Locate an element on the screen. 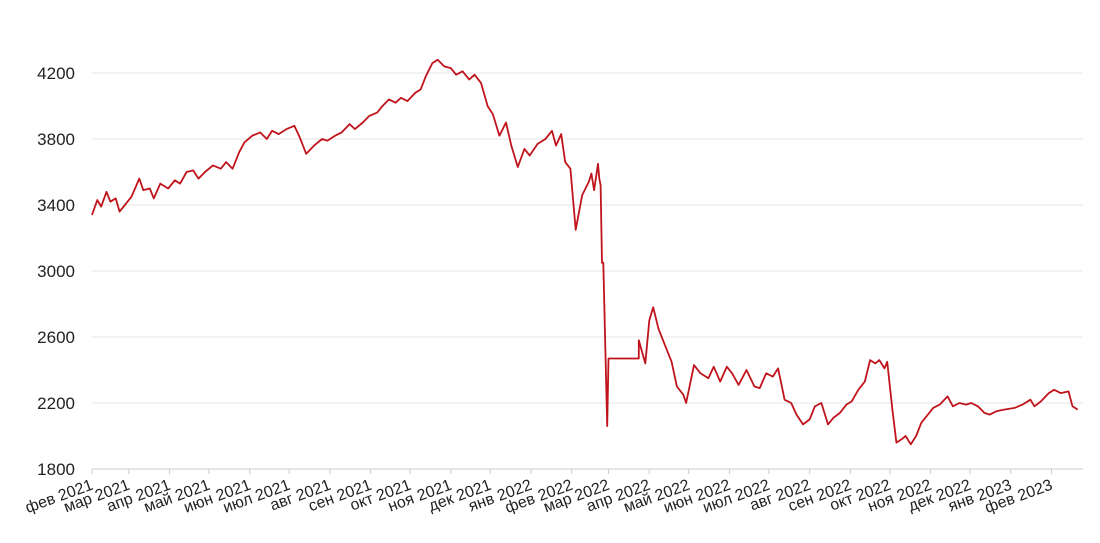 This screenshot has width=1100, height=543. y-tick-label: 4200 is located at coordinates (56, 73).